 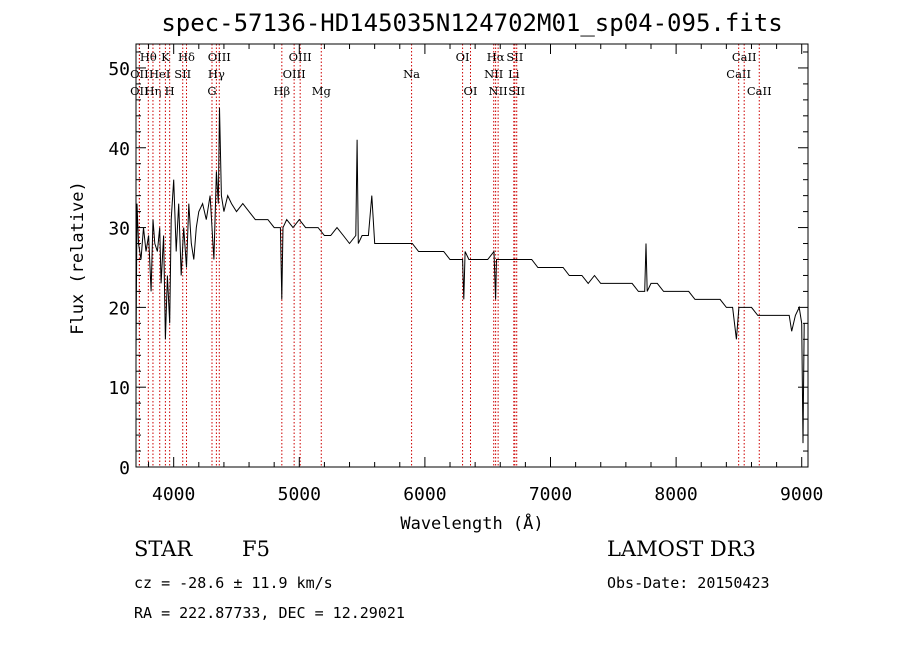 I want to click on y-tick-label: 10, so click(x=119, y=388).